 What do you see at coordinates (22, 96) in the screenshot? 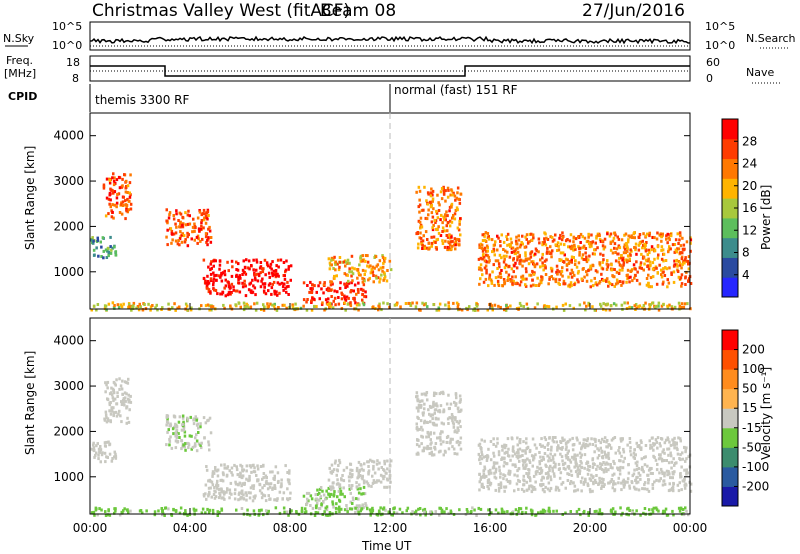
I see `cpid-label: CPID` at bounding box center [22, 96].